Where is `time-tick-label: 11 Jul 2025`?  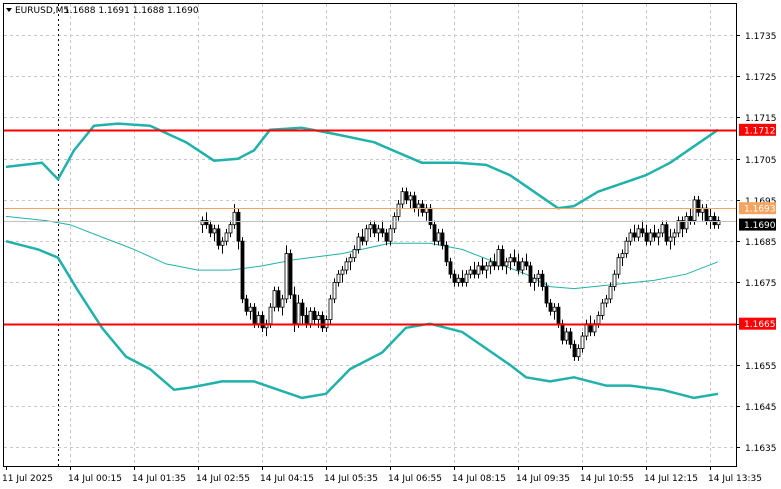 time-tick-label: 11 Jul 2025 is located at coordinates (27, 479).